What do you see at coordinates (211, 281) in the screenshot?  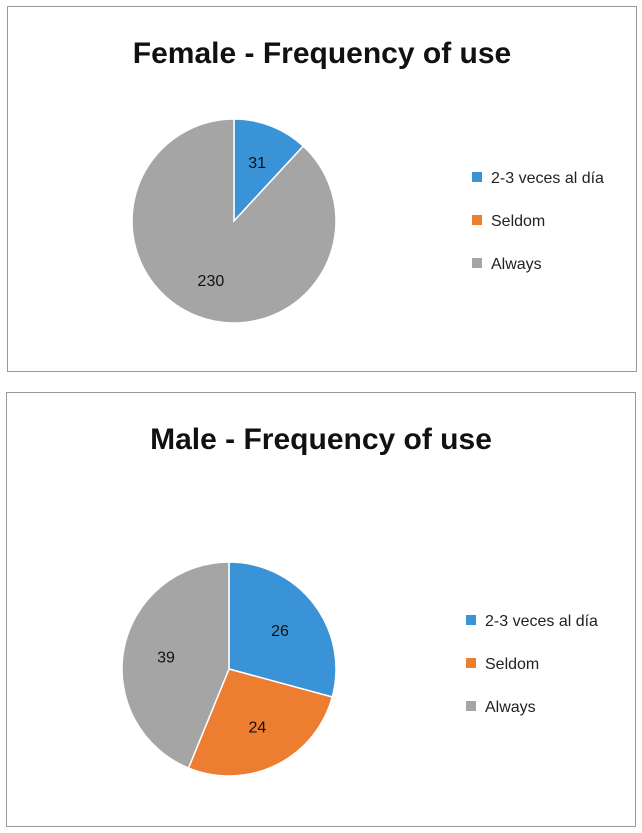 I see `data-label: 230` at bounding box center [211, 281].